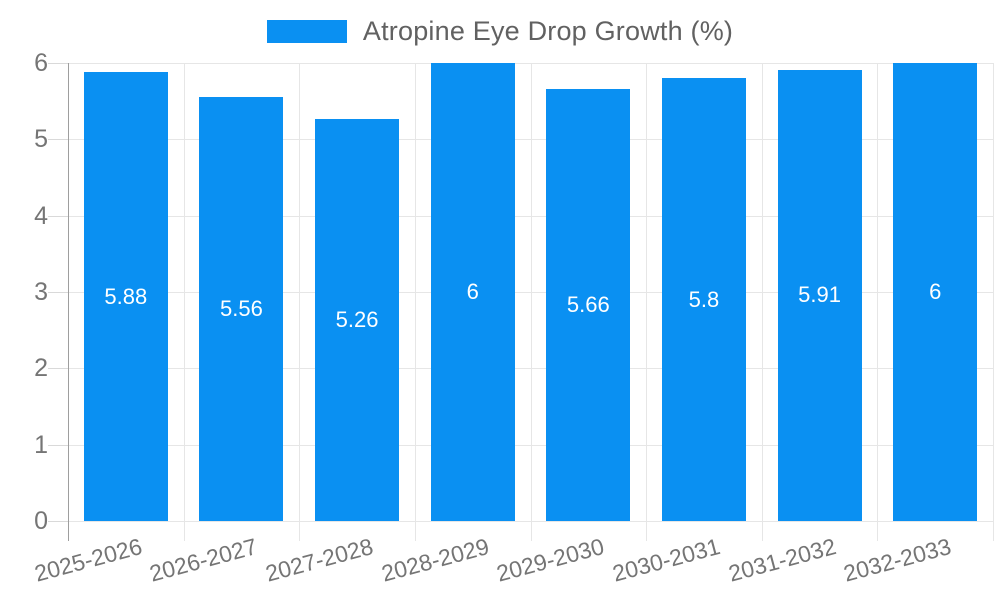  Describe the element at coordinates (551, 560) in the screenshot. I see `x-tick-label: 2029-2030` at that location.